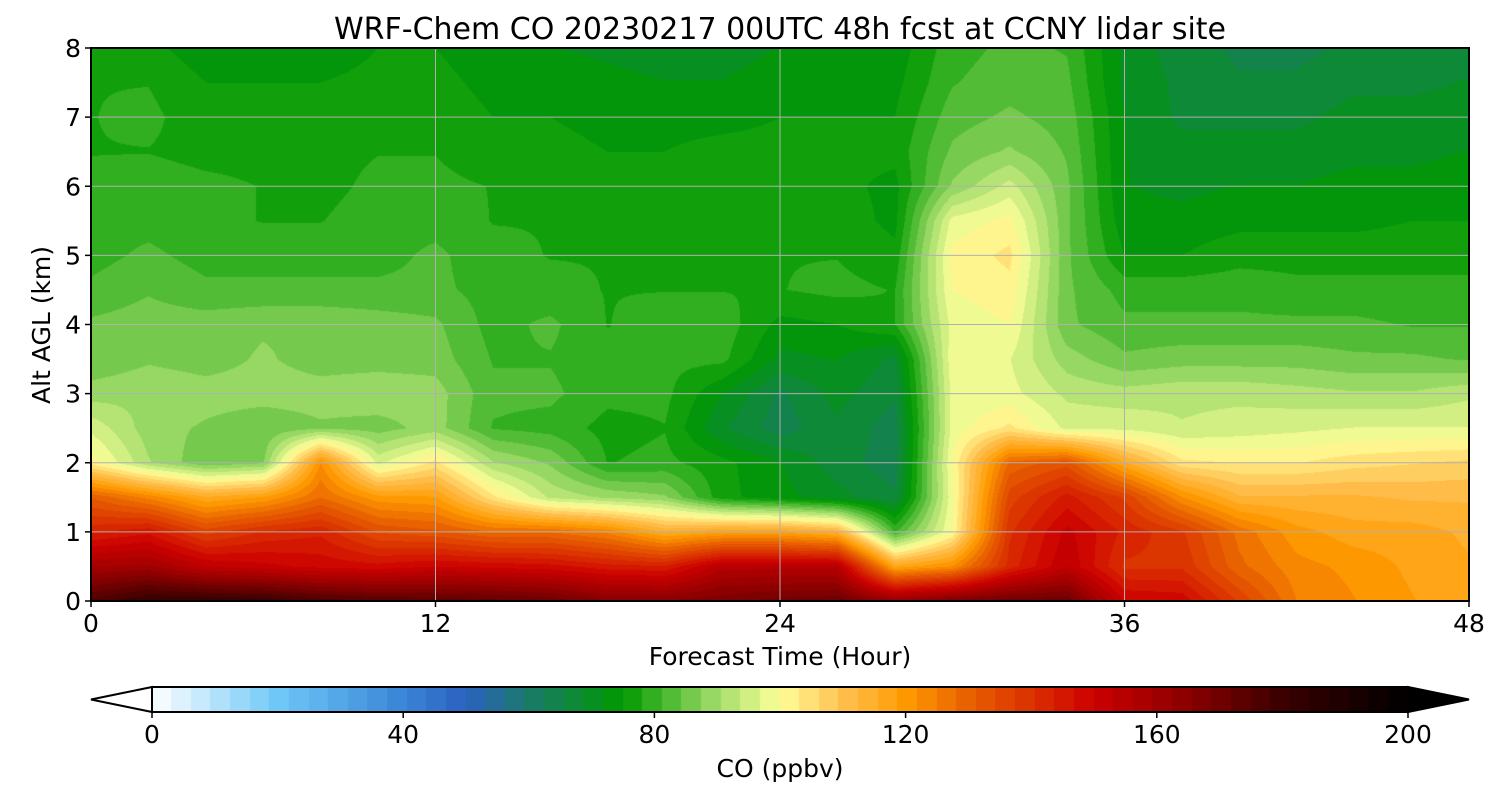 The height and width of the screenshot is (800, 1500). I want to click on x-axis-ticks: 0 12 24 36 48, so click(784, 619).